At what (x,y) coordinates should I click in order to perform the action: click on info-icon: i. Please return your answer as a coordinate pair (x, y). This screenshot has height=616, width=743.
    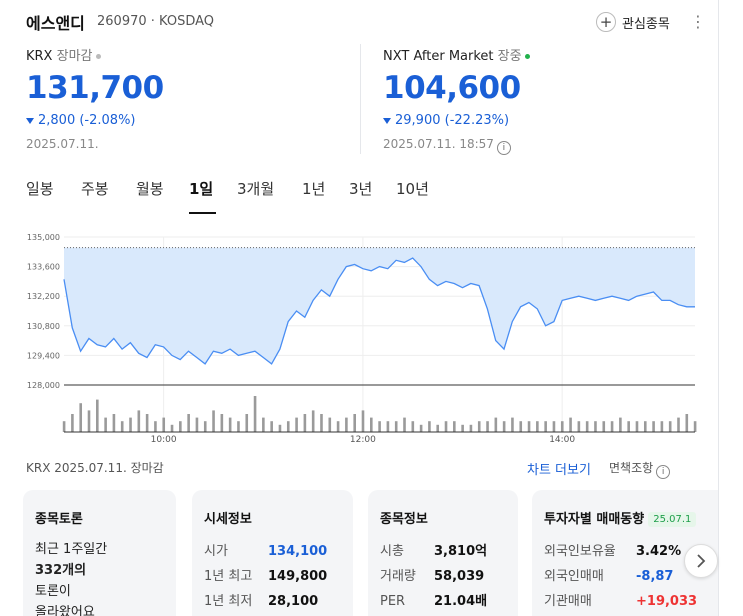
    Looking at the image, I should click on (503, 148).